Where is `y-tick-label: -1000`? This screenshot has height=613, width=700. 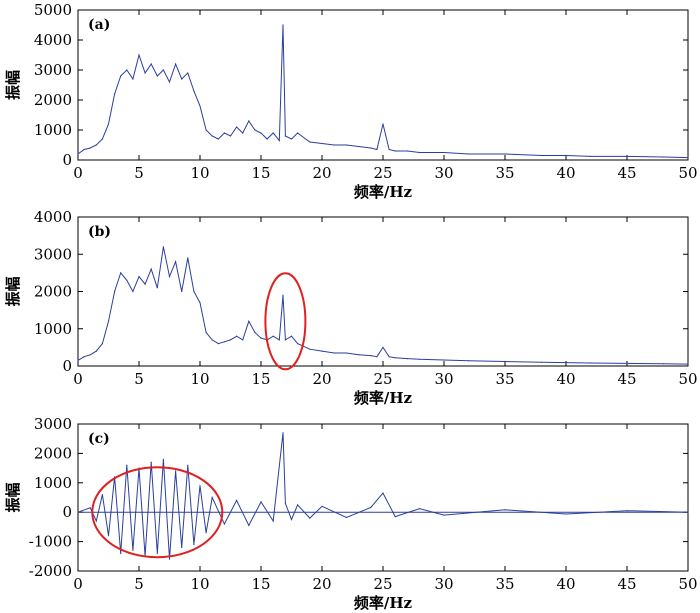
y-tick-label: -1000 is located at coordinates (50, 542).